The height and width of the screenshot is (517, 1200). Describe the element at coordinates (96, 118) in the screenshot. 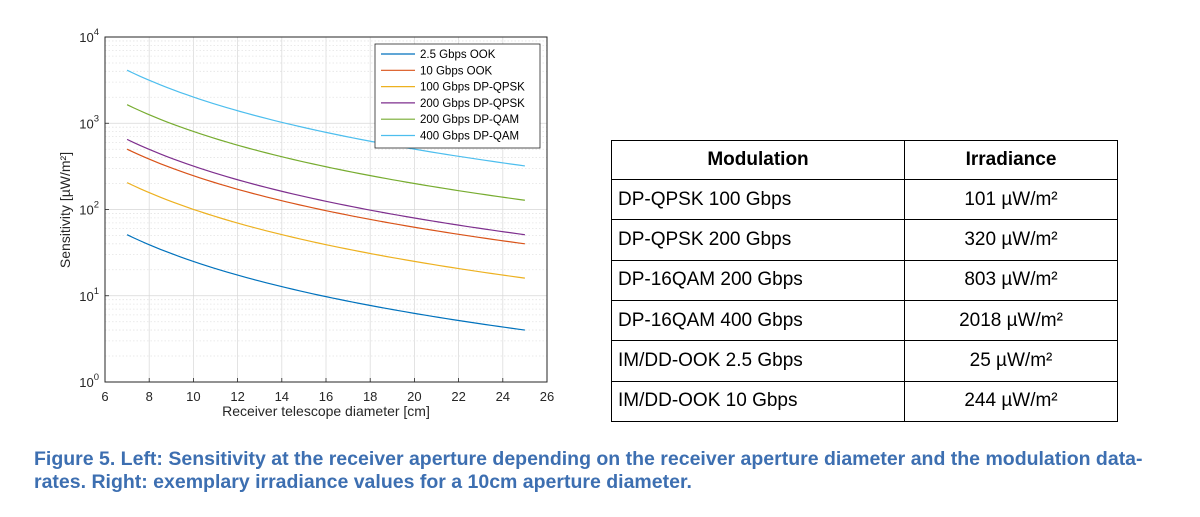

I see `y-tick-exponent: 3` at that location.